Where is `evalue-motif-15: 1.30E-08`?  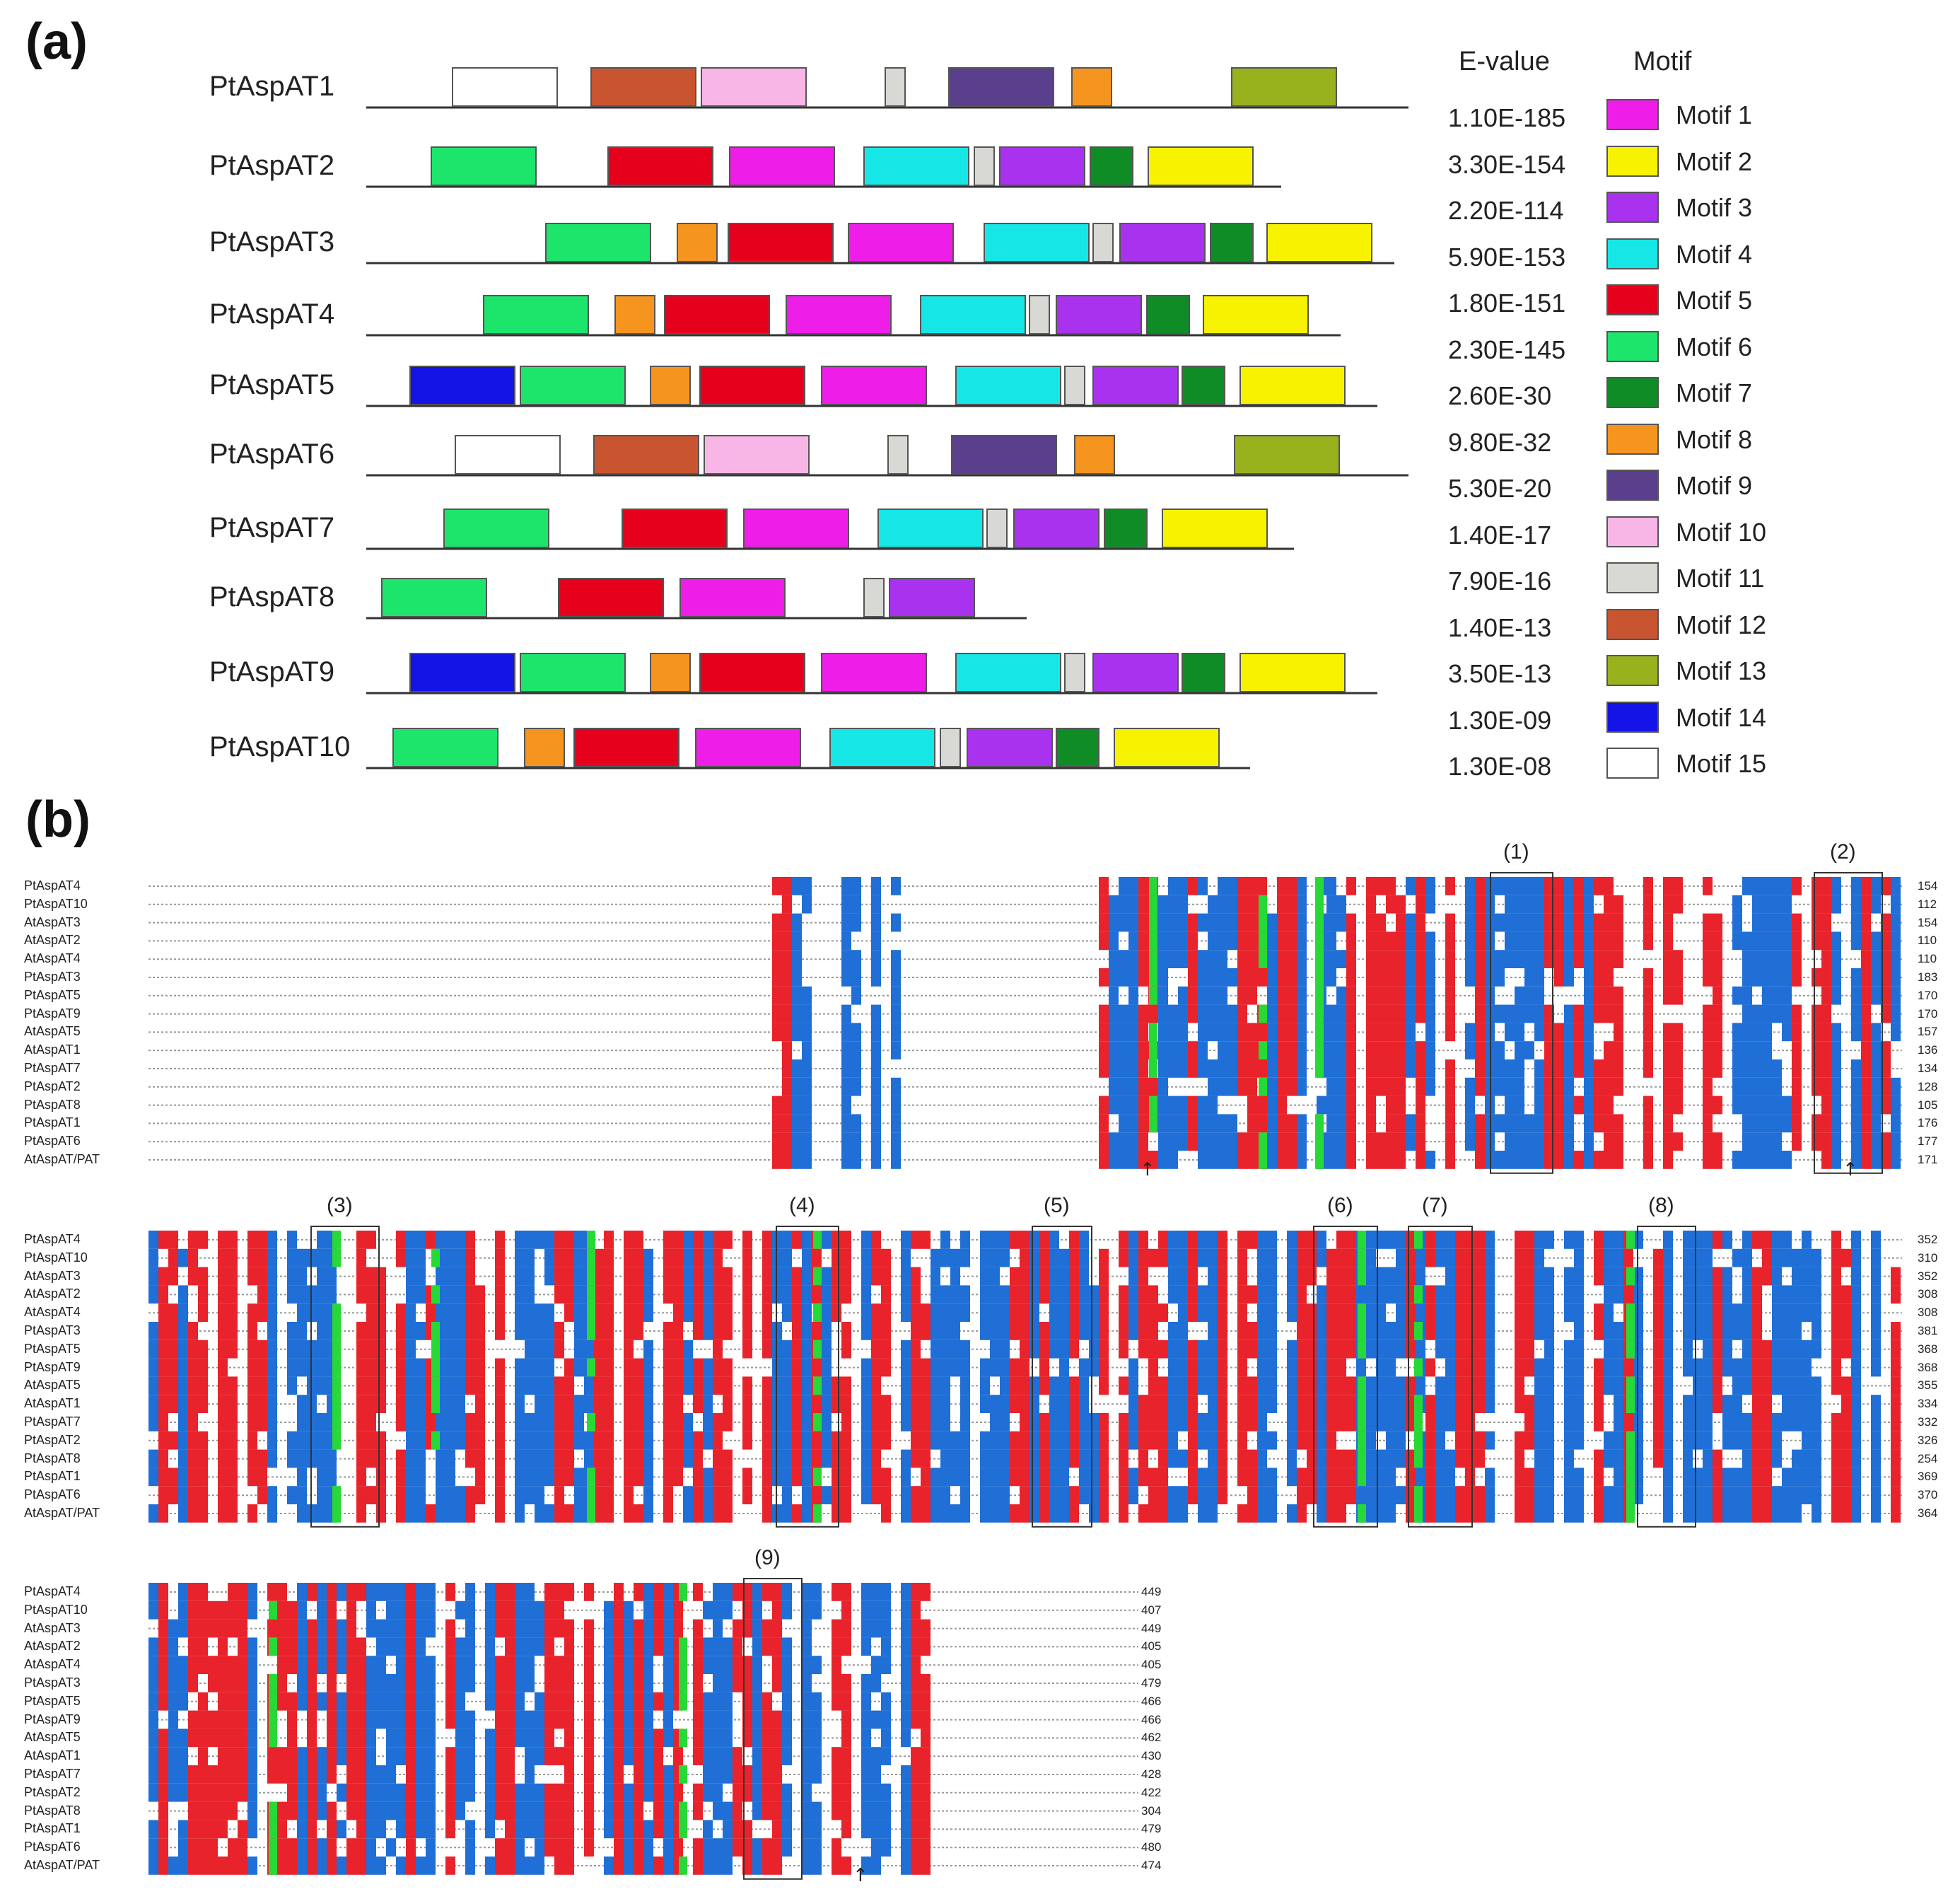
evalue-motif-15: 1.30E-08 is located at coordinates (1500, 766).